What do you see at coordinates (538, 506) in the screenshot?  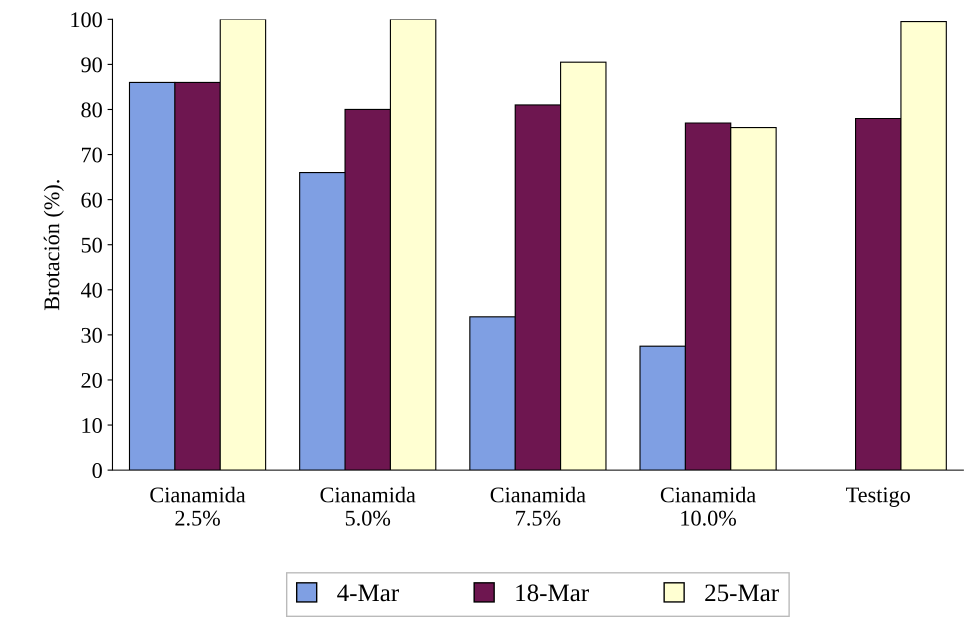 I see `x-tick-label: Cianamida 7.5%` at bounding box center [538, 506].